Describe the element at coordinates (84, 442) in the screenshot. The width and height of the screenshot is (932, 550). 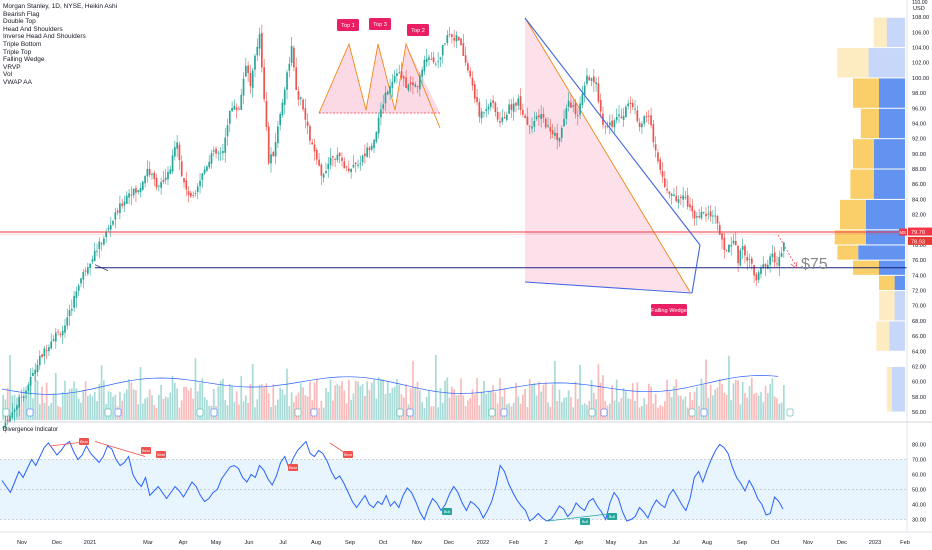
I see `bear-tag: Bear` at that location.